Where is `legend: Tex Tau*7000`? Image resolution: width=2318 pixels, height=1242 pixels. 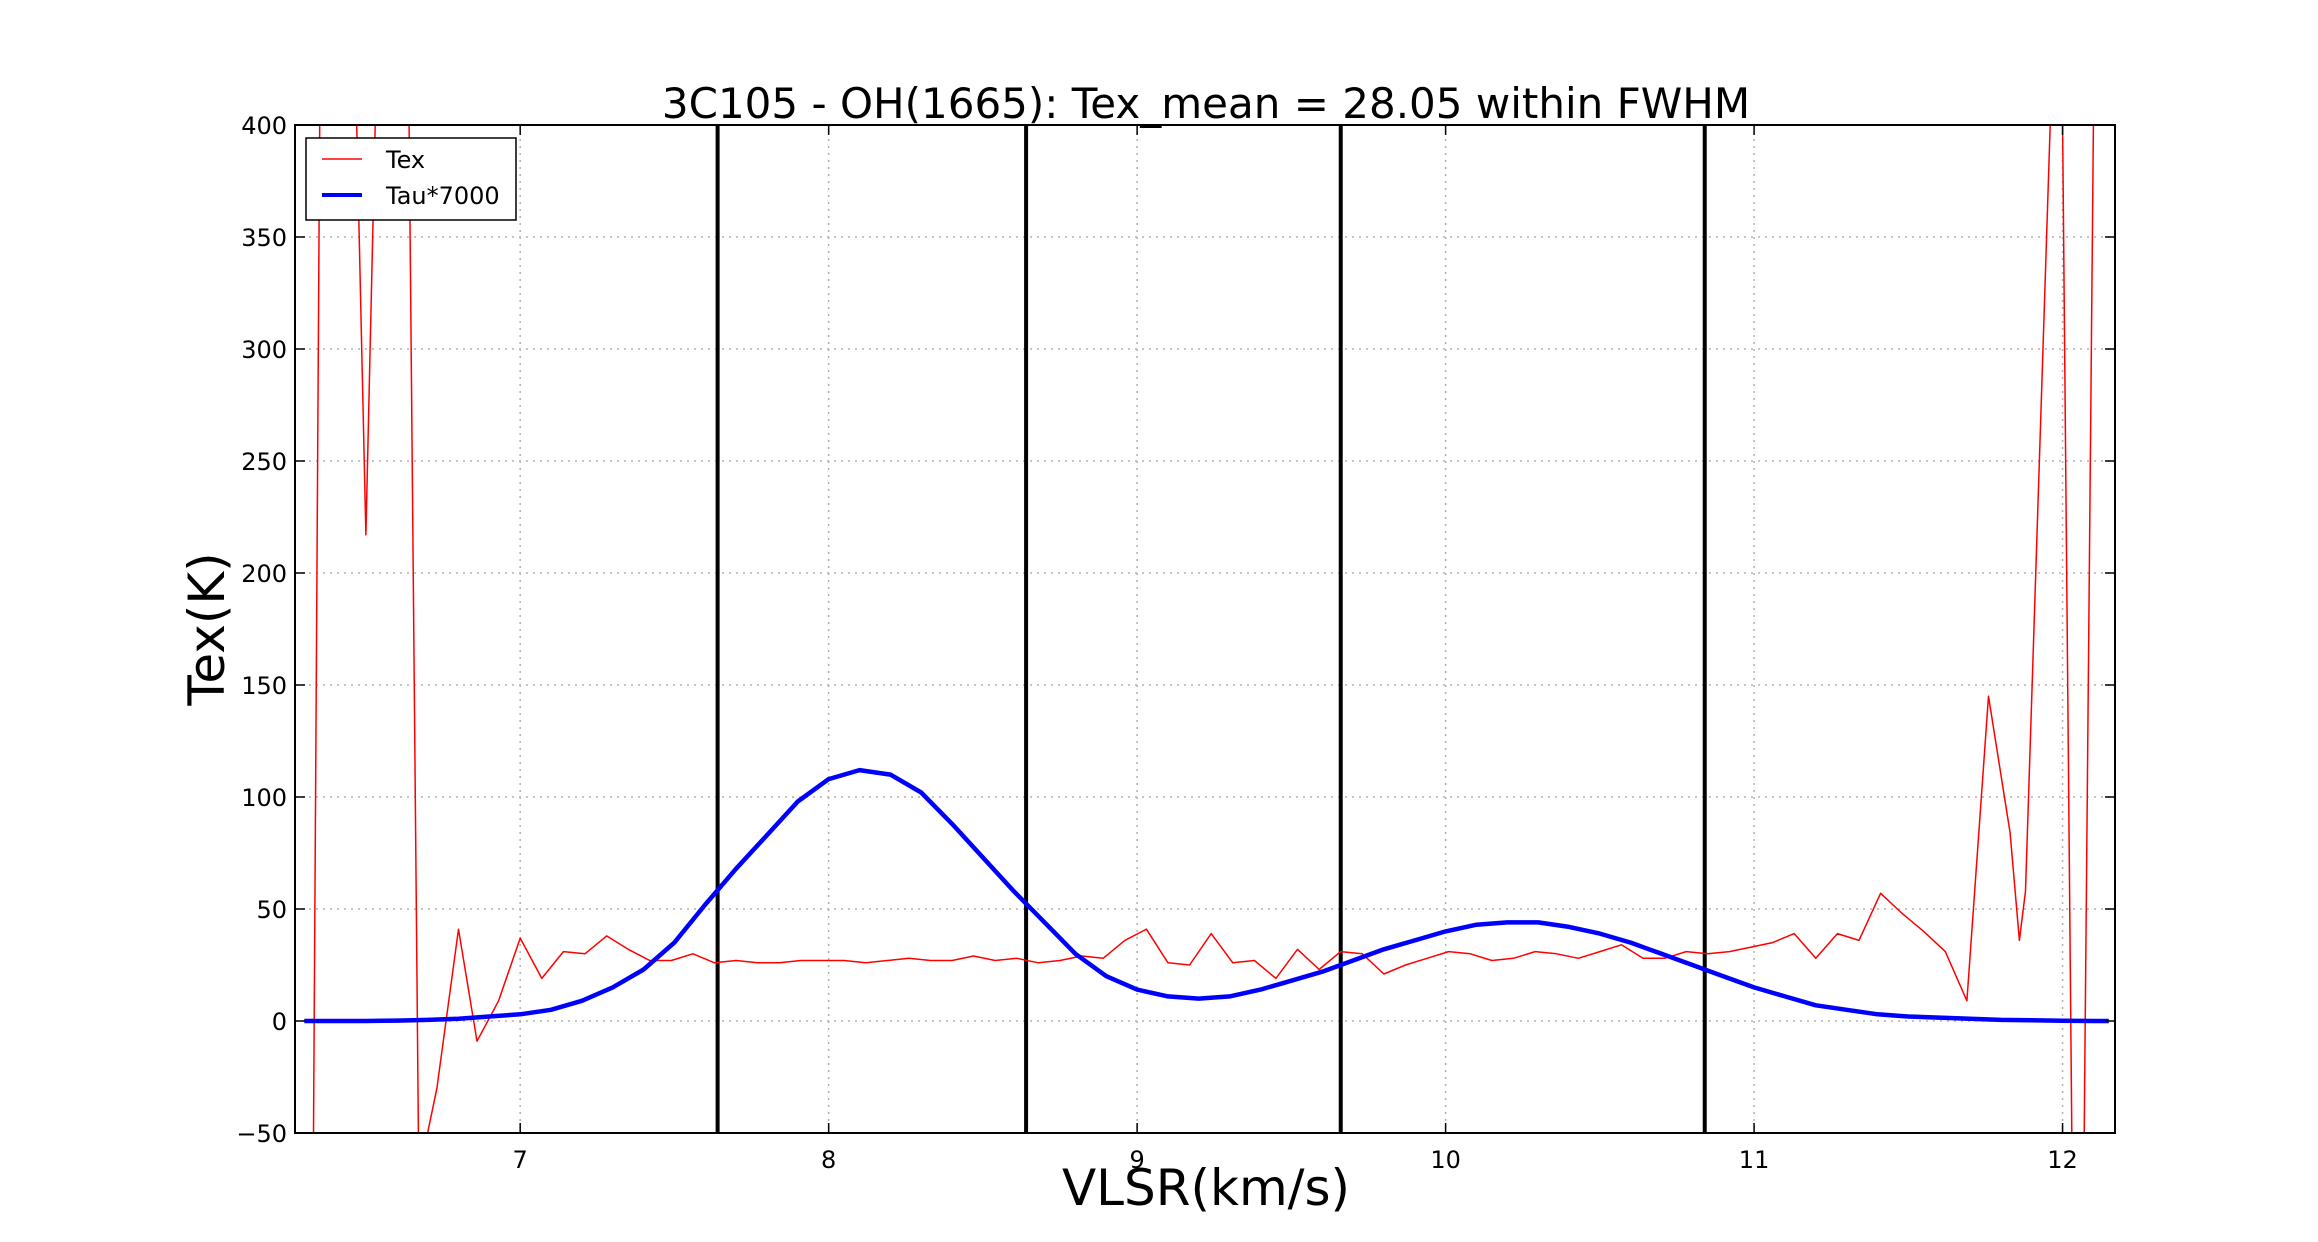
legend: Tex Tau*7000 is located at coordinates (411, 179).